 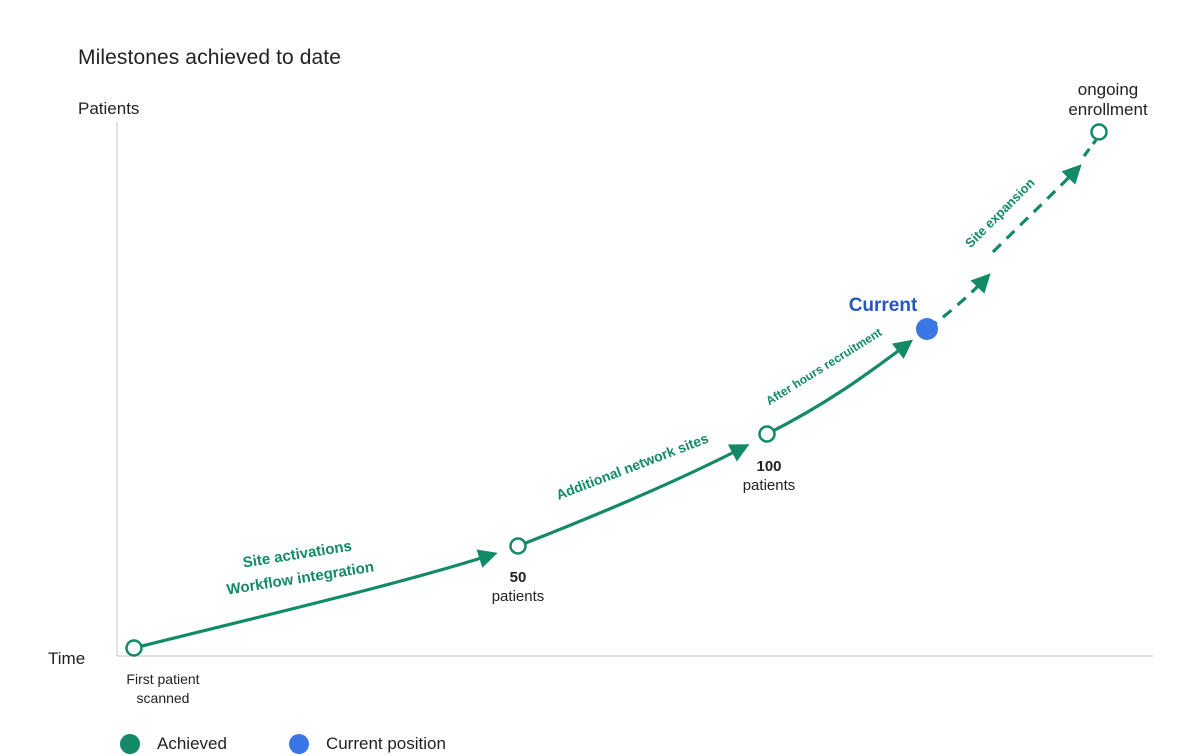 I want to click on milestone-end-marker, so click(x=1099, y=132).